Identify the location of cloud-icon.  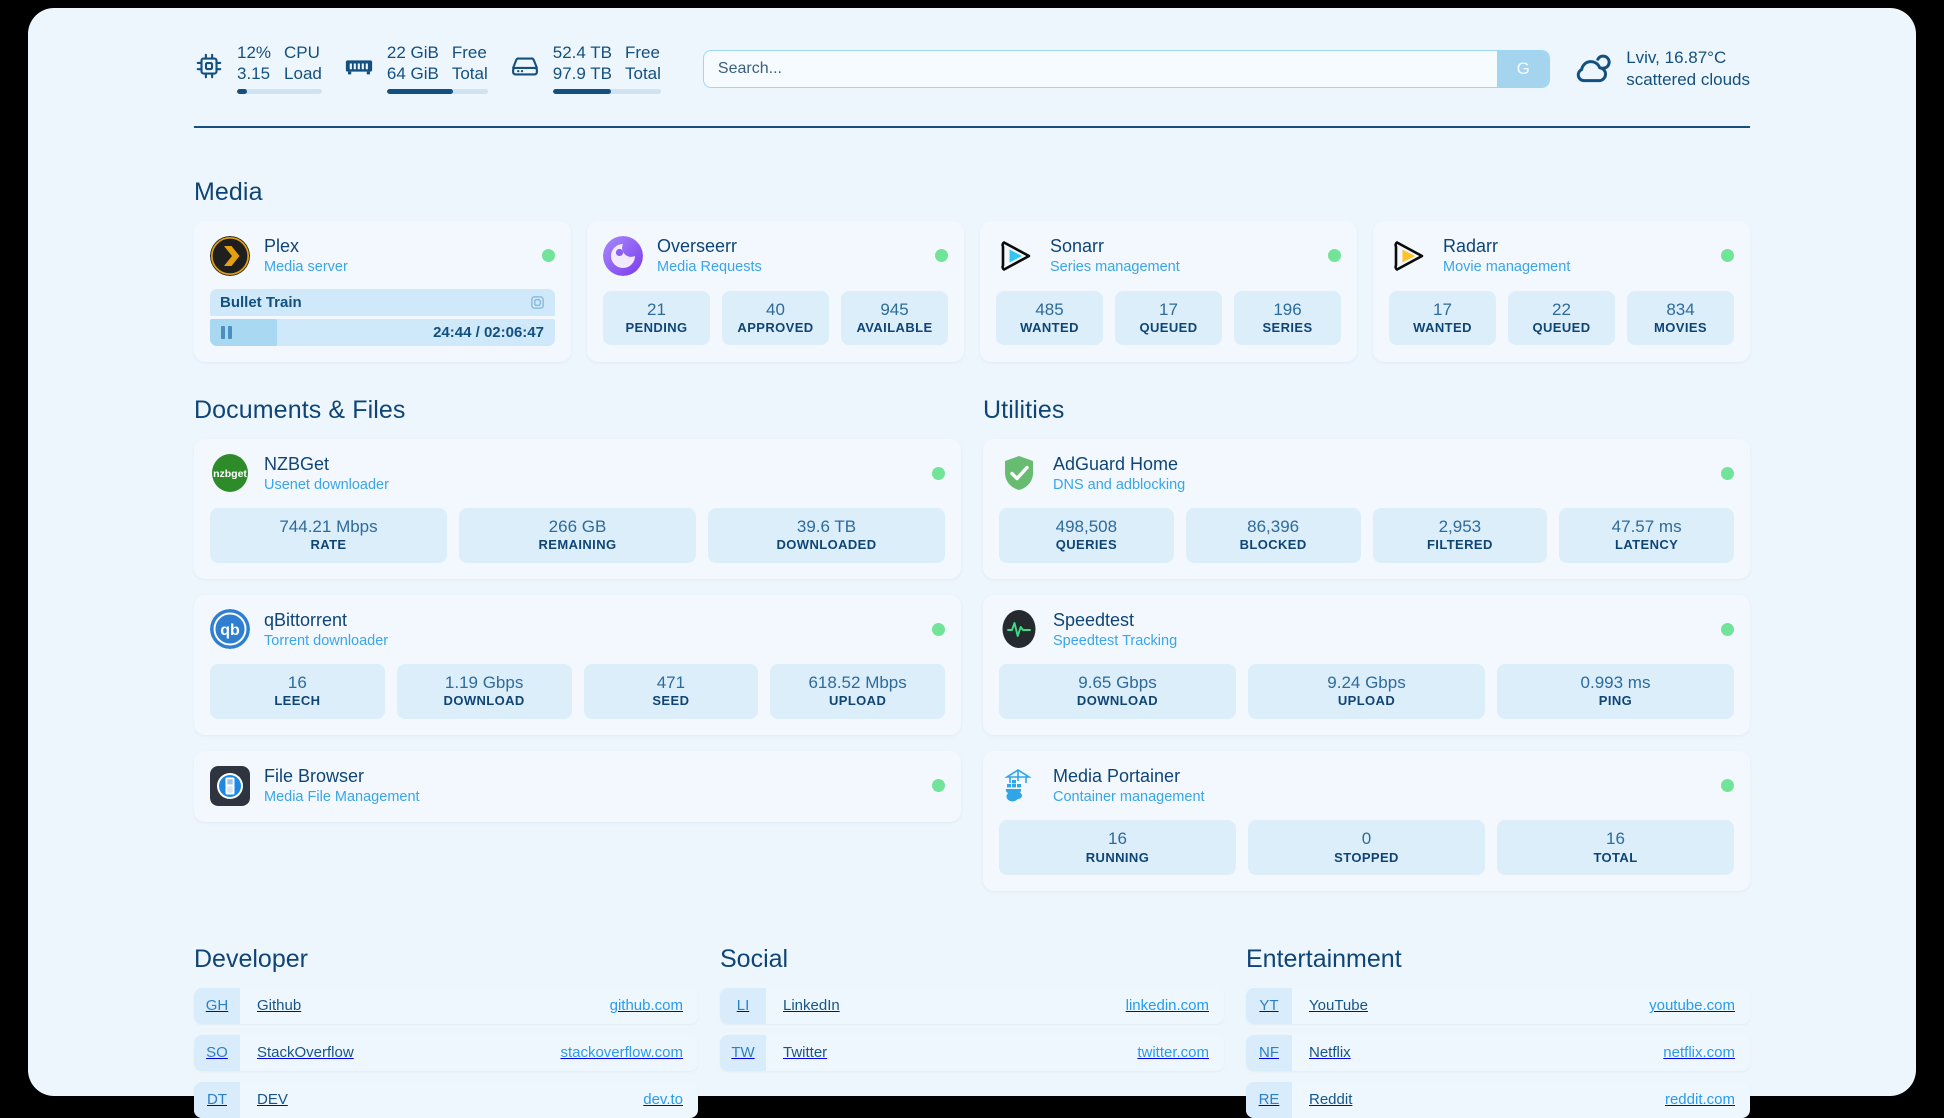
(1592, 69).